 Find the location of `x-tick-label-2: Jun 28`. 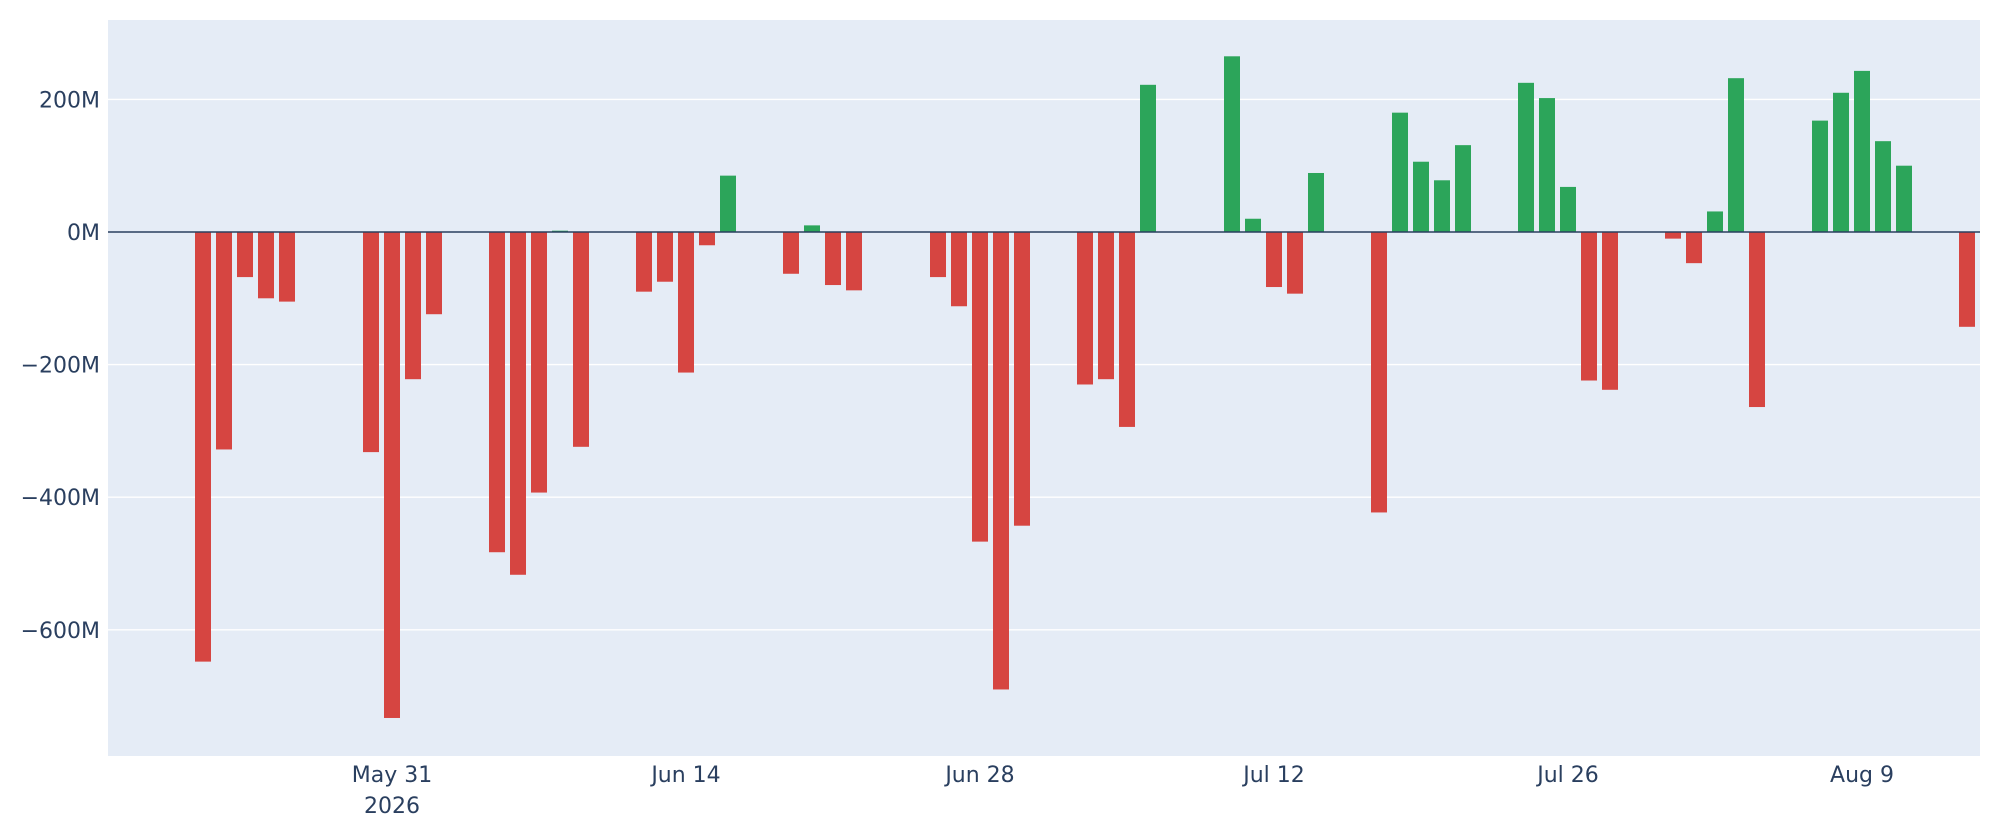

x-tick-label-2: Jun 28 is located at coordinates (978, 775).